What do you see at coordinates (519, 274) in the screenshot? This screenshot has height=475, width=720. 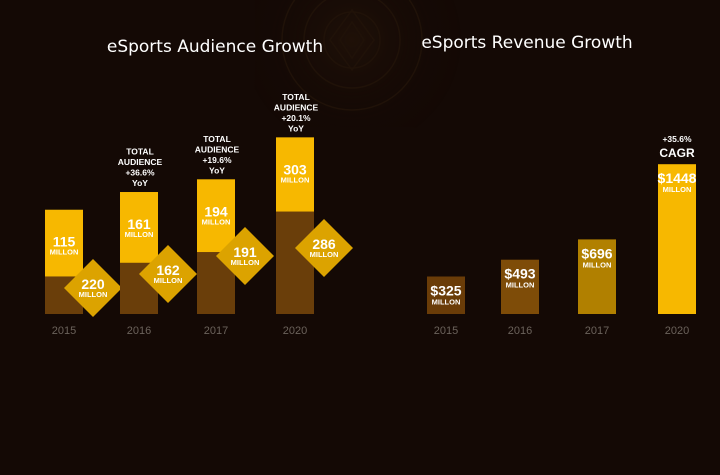 I see `revenue-value-label: $493` at bounding box center [519, 274].